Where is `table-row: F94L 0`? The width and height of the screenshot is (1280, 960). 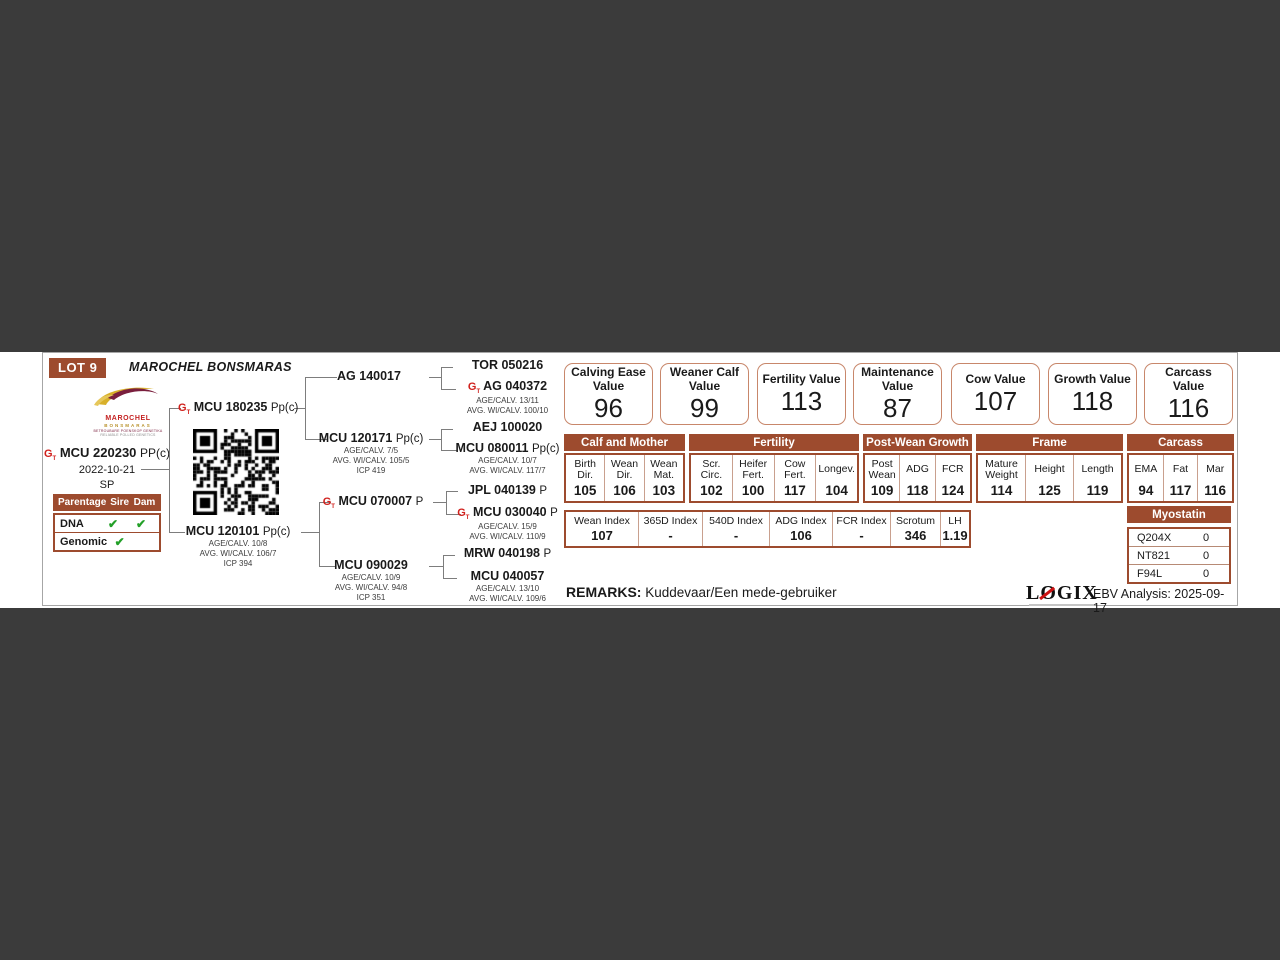
table-row: F94L 0 is located at coordinates (1179, 573).